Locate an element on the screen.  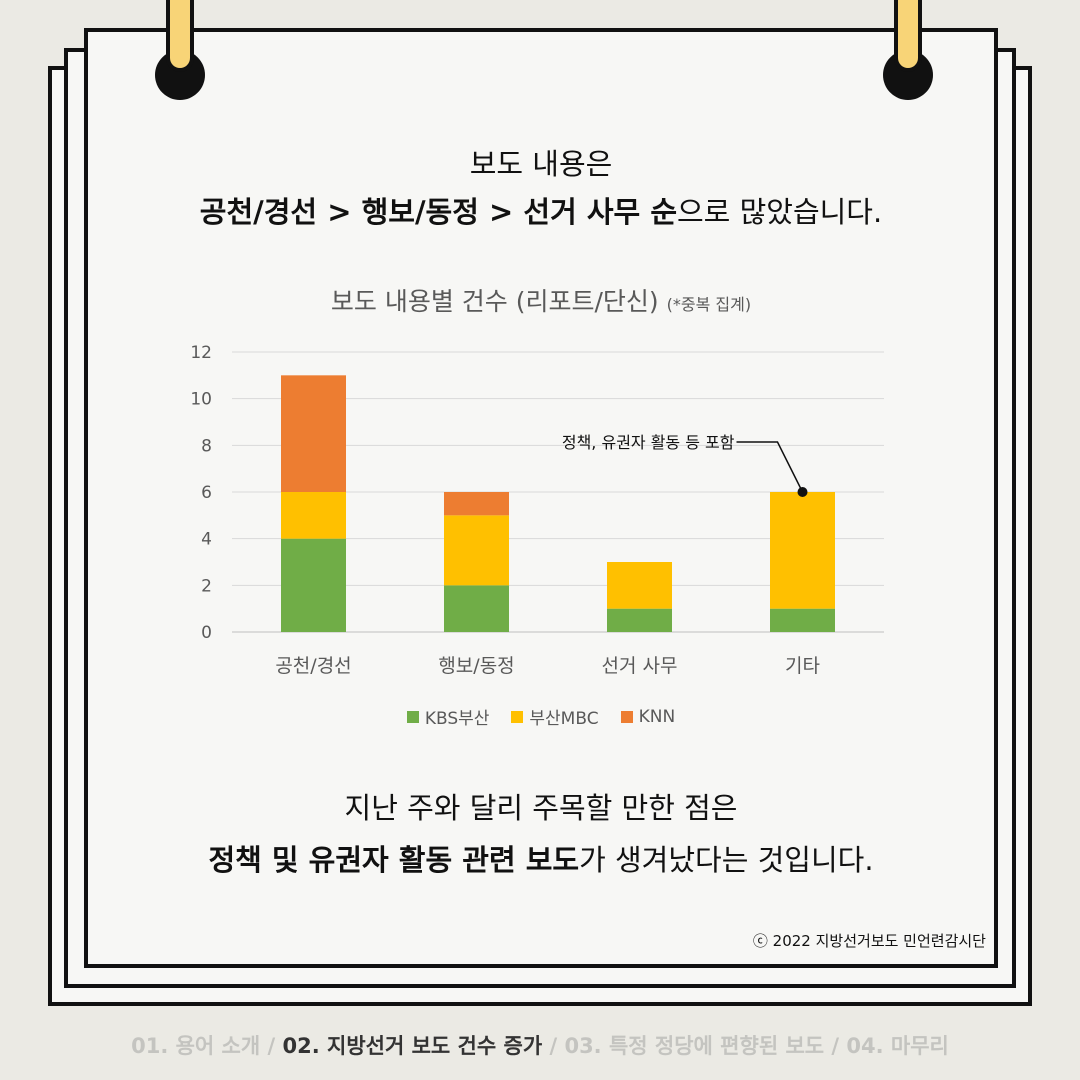
x-tick-label: 선거 사무 is located at coordinates (640, 666).